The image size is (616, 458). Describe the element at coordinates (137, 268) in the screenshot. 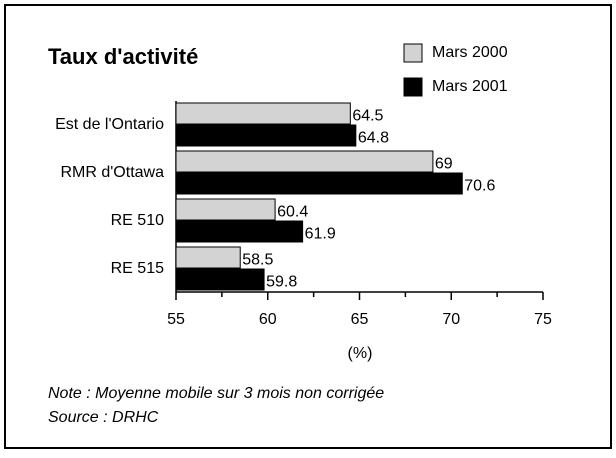

I see `y-tick-label: RE 515` at that location.